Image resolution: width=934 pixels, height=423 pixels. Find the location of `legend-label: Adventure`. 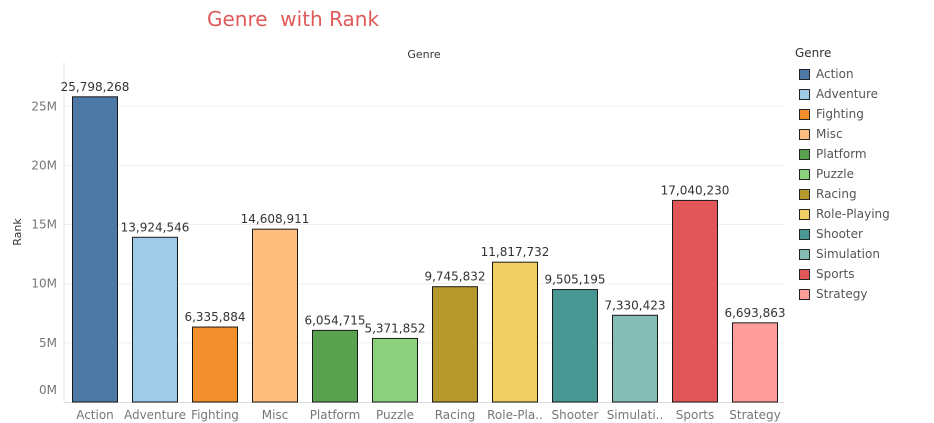

legend-label: Adventure is located at coordinates (847, 94).